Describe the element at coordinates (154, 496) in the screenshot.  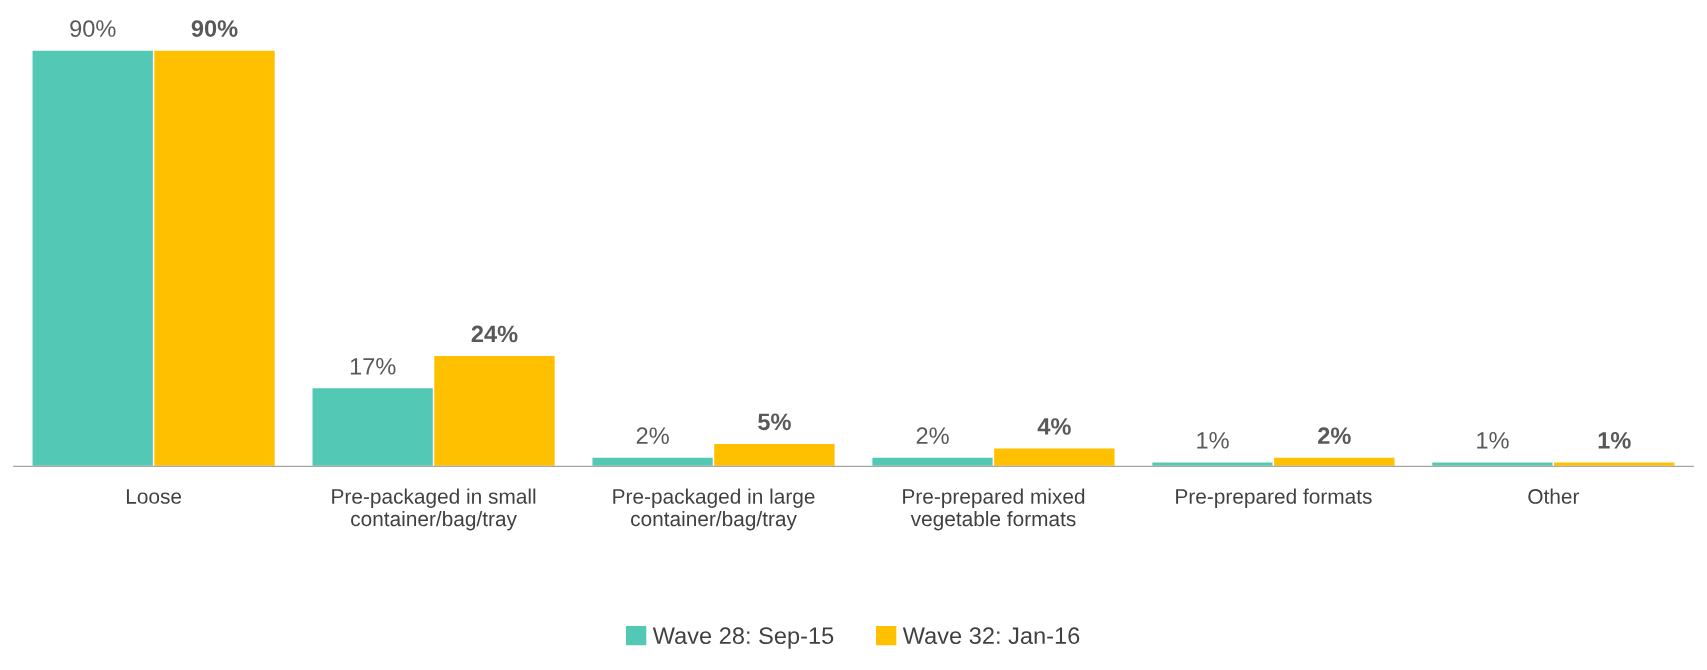
I see `x-tick-label: Loose` at that location.